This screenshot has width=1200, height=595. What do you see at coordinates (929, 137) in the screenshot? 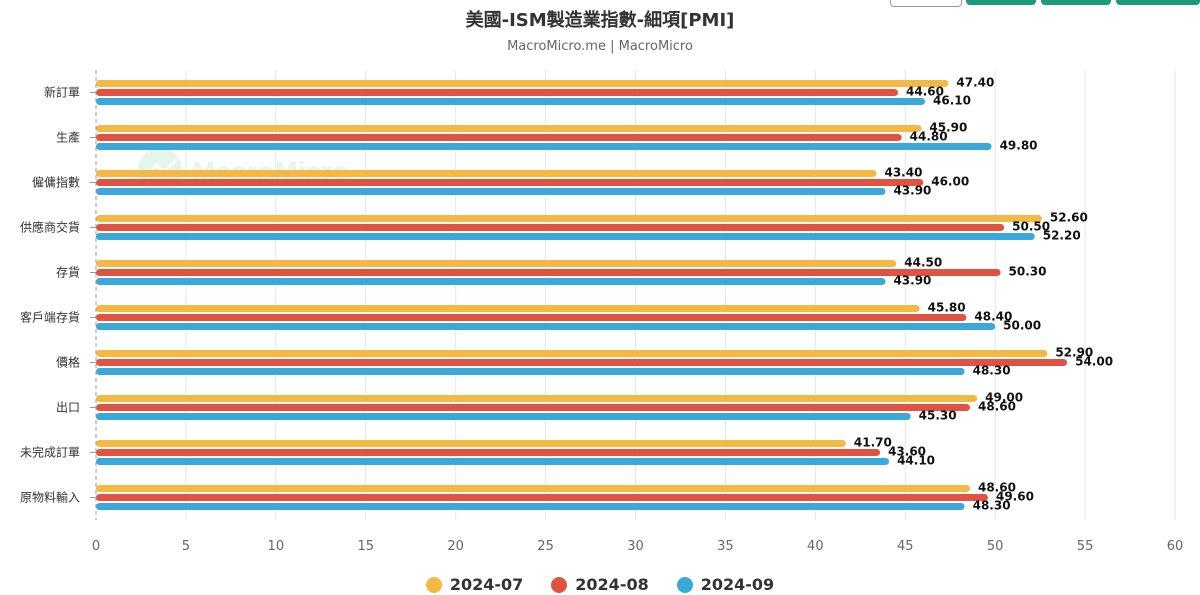
I see `bar-value-label: 44.80` at bounding box center [929, 137].